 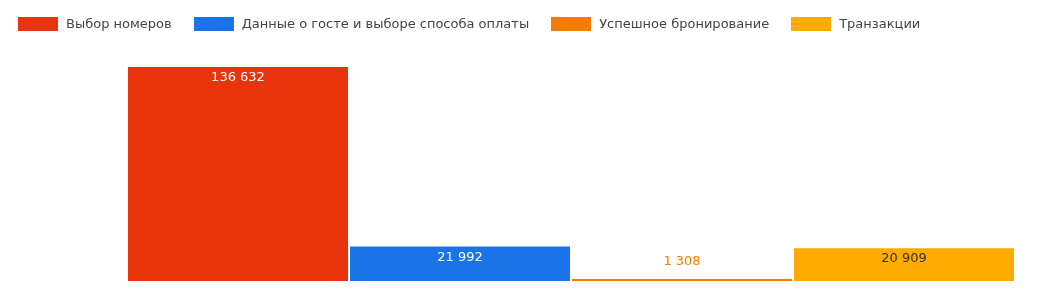 What do you see at coordinates (684, 23) in the screenshot?
I see `legend-label: Успешное бронирование` at bounding box center [684, 23].